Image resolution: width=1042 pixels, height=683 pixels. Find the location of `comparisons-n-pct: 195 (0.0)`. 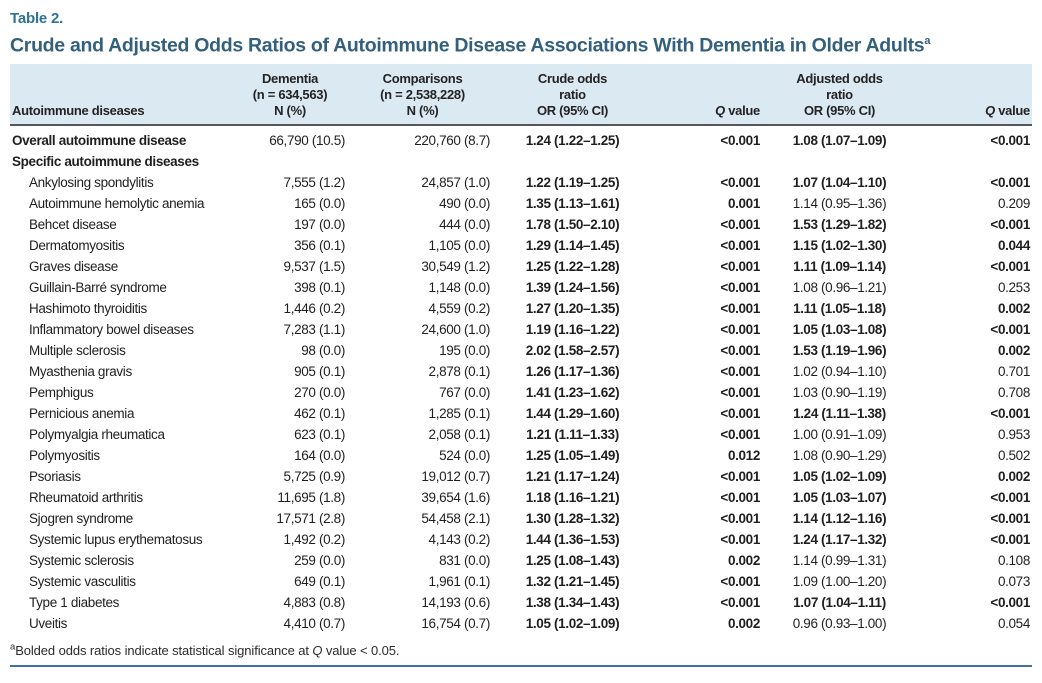

comparisons-n-pct: 195 (0.0) is located at coordinates (464, 350).